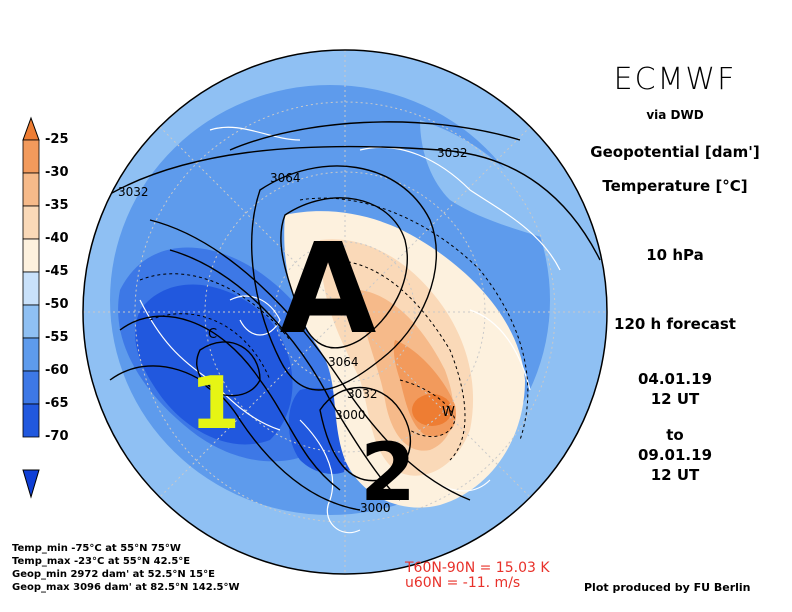 The width and height of the screenshot is (792, 612). Describe the element at coordinates (343, 362) in the screenshot. I see `contour-label-3064-center: 3064` at that location.